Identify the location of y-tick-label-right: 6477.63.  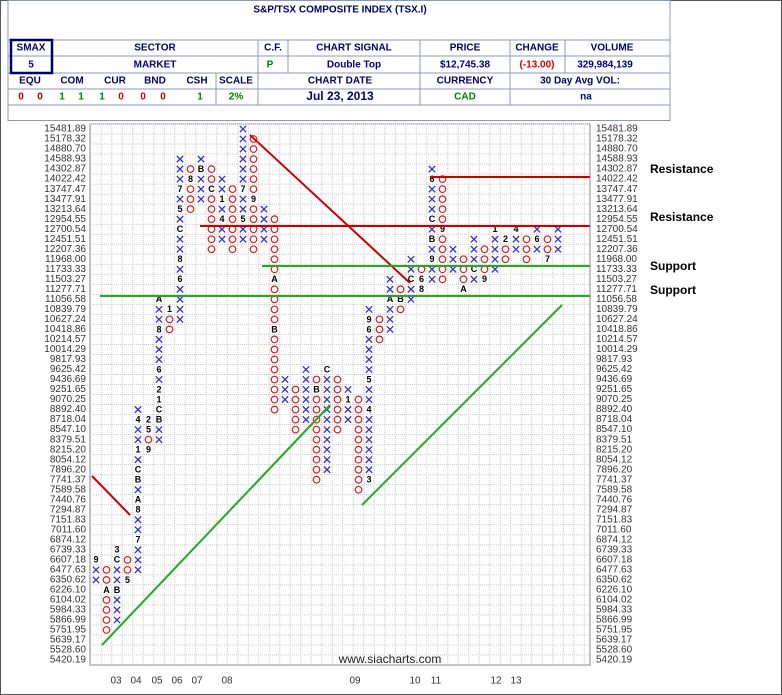
(614, 570).